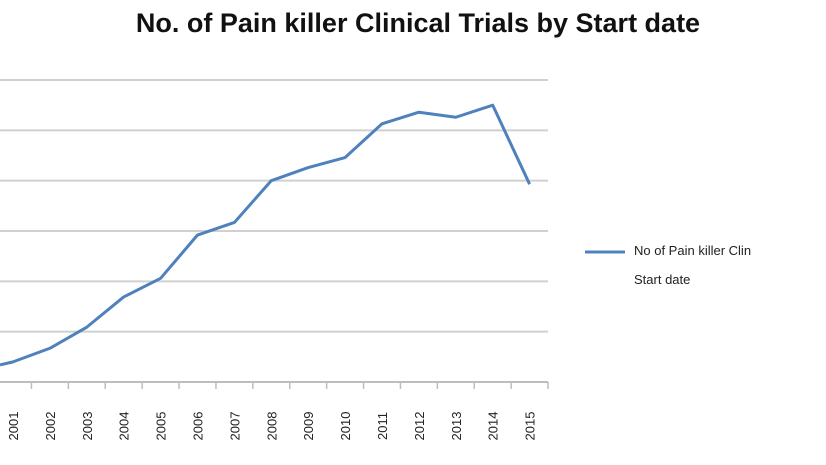 The height and width of the screenshot is (465, 826). I want to click on x-tick-label: 2009, so click(308, 426).